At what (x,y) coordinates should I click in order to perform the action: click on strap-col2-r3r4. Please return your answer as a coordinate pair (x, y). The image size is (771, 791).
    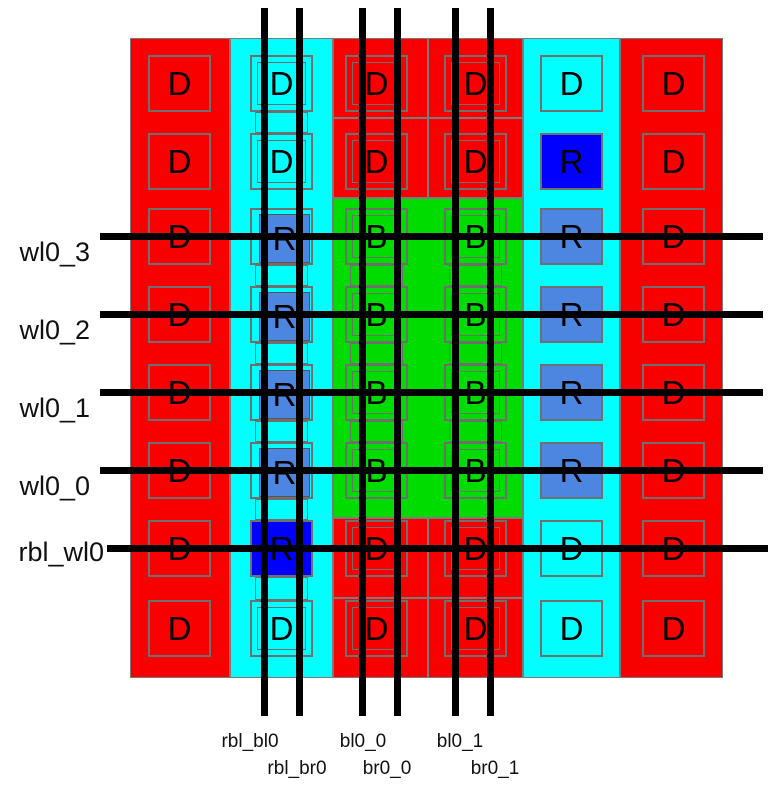
    Looking at the image, I should click on (376, 353).